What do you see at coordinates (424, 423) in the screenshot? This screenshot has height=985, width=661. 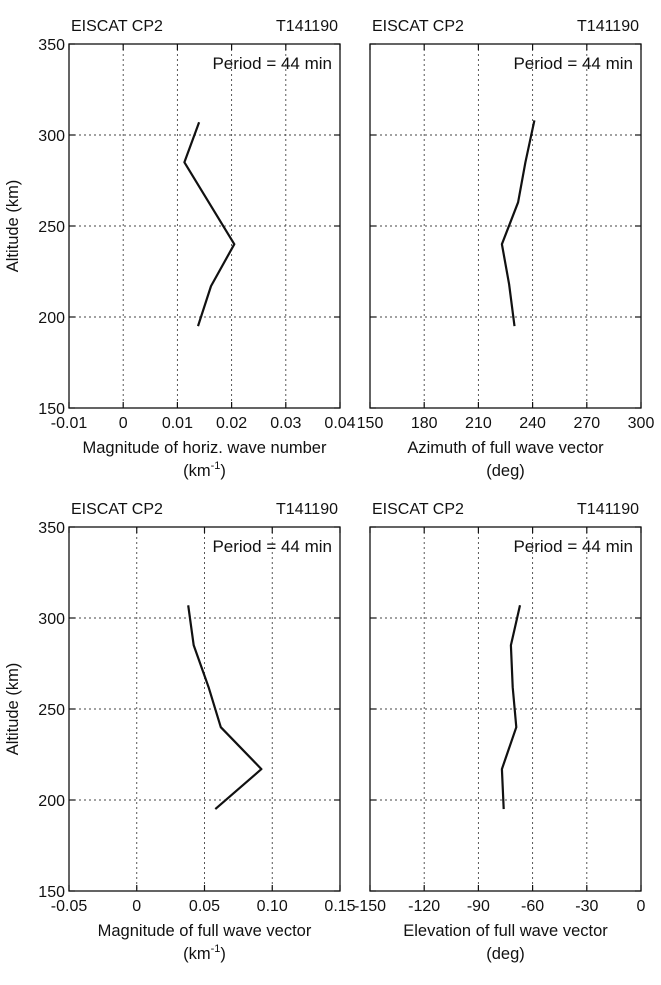 I see `x-tick-label: 180` at bounding box center [424, 423].